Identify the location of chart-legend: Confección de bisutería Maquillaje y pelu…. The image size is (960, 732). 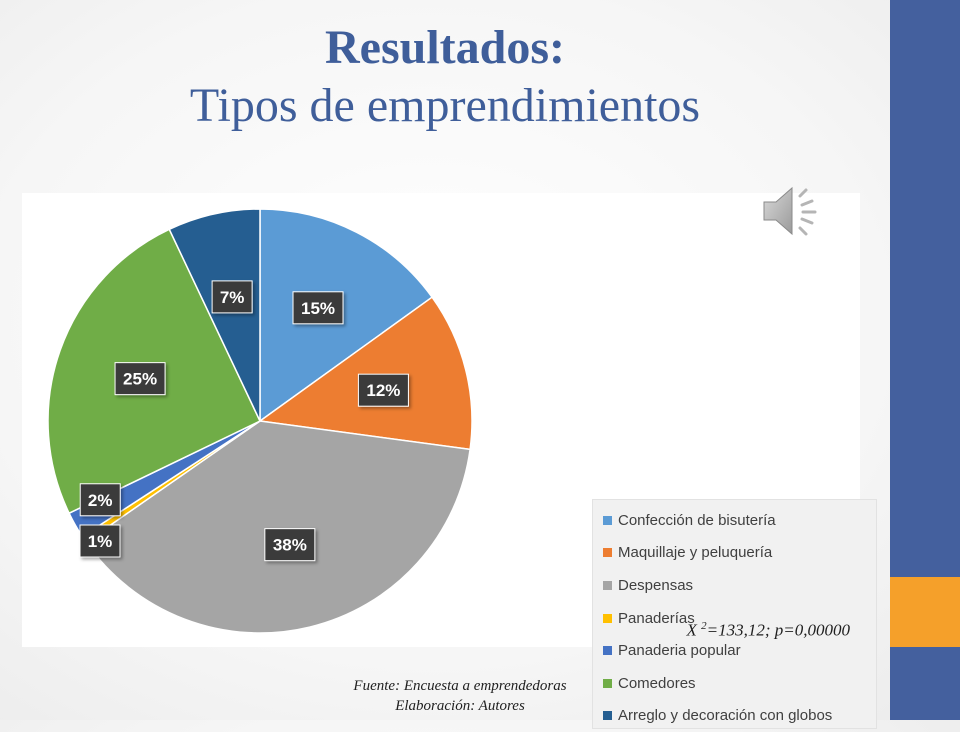
(734, 614).